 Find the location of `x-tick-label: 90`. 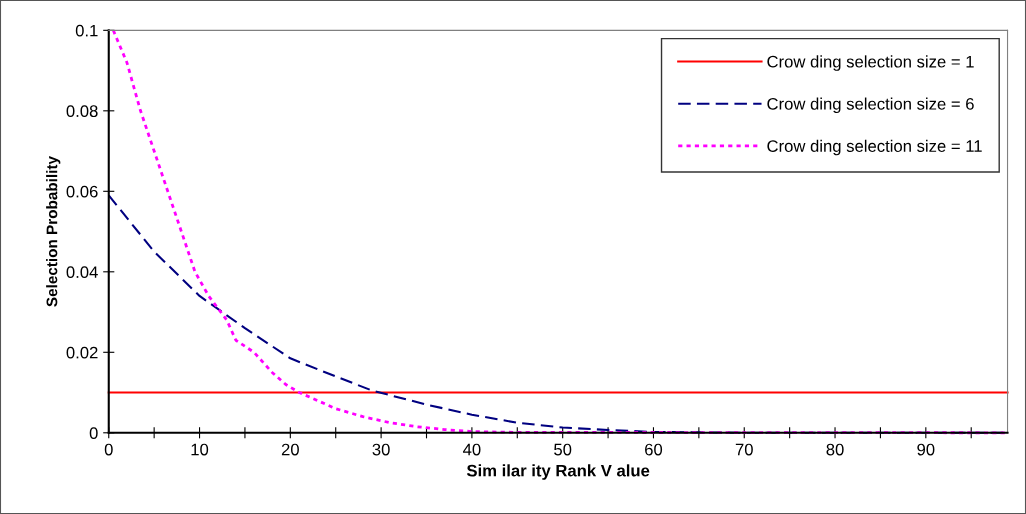

x-tick-label: 90 is located at coordinates (926, 449).